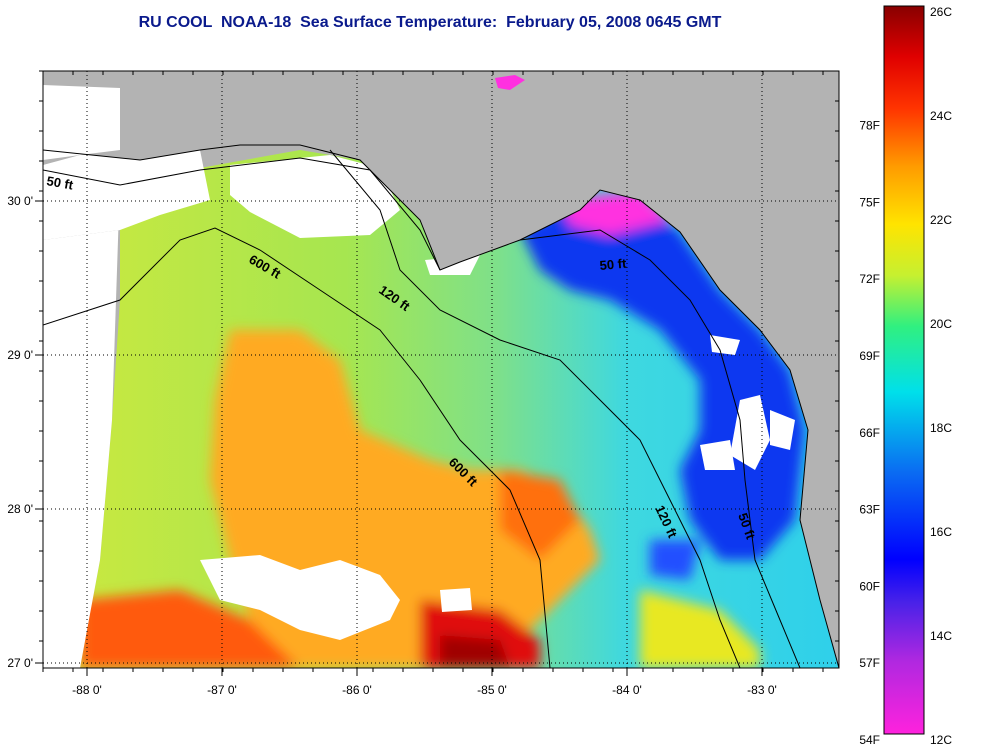 The width and height of the screenshot is (992, 754). Describe the element at coordinates (869, 510) in the screenshot. I see `fahrenheit-label: 63F` at that location.